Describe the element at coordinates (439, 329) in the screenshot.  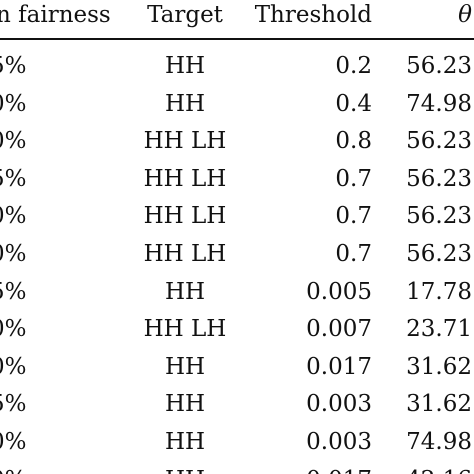
I see `cell-theta: 23.71` at that location.